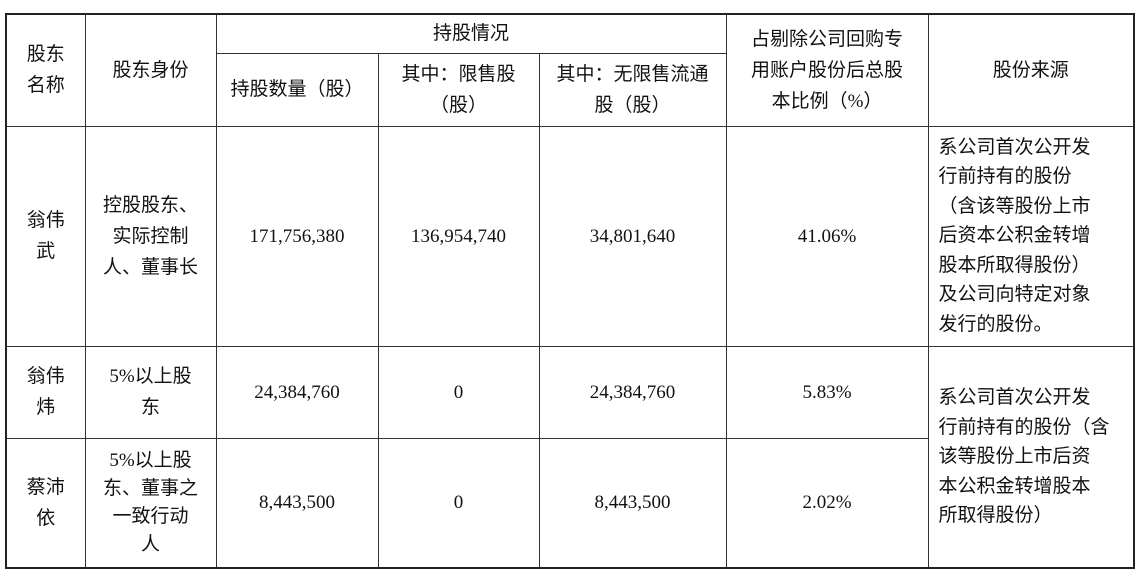 Image resolution: width=1140 pixels, height=575 pixels. What do you see at coordinates (297, 392) in the screenshot?
I see `cell-total: 24,384,760` at bounding box center [297, 392].